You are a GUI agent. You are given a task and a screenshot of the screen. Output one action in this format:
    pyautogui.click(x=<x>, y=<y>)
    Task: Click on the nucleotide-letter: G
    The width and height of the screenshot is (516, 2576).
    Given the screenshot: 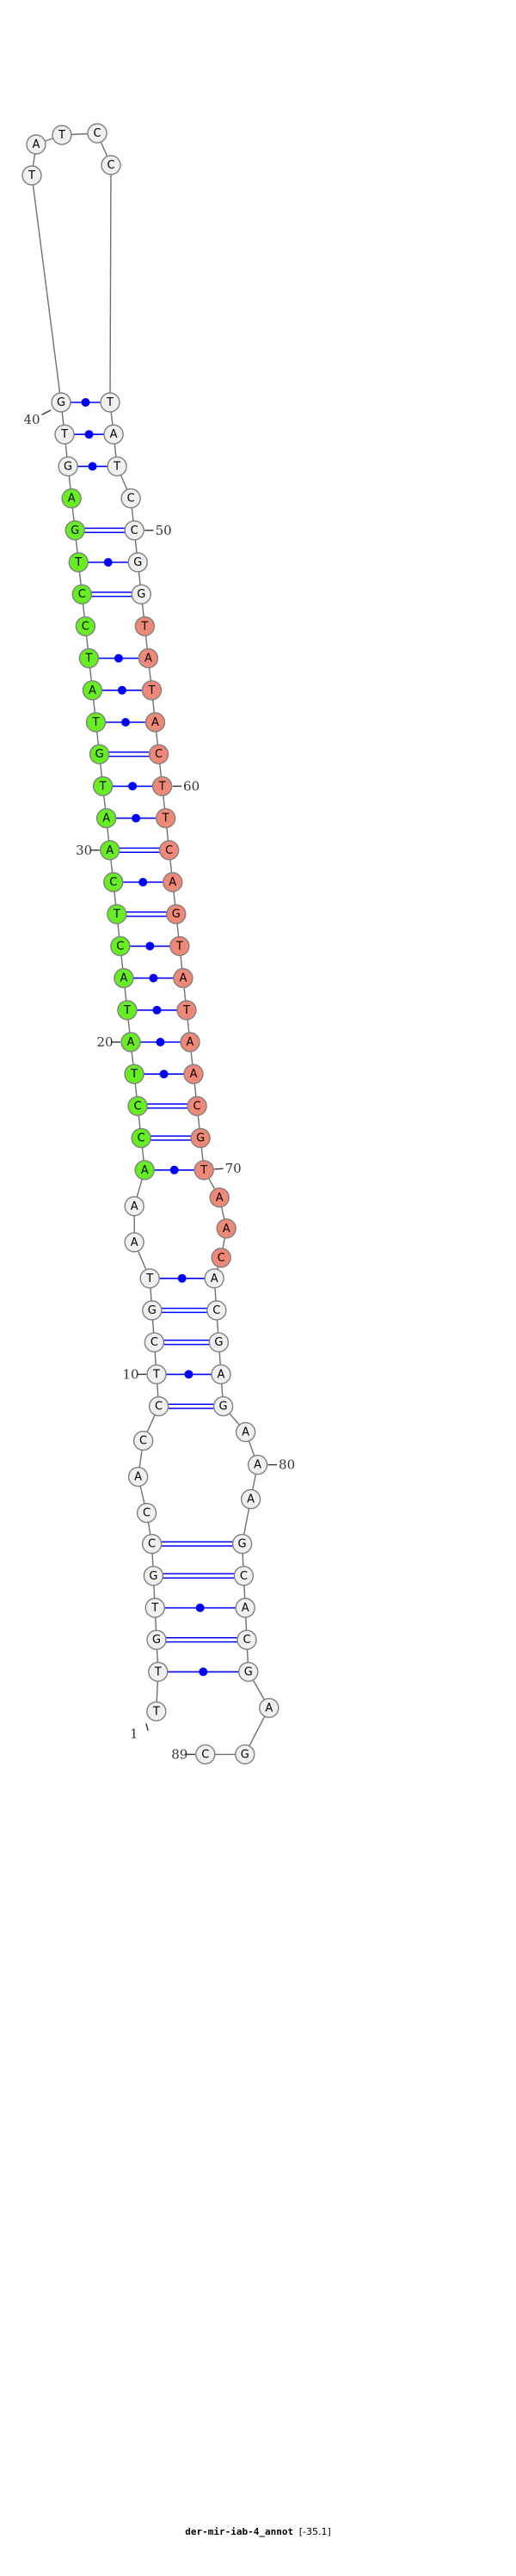 What is the action you would take?
    pyautogui.click(x=242, y=1545)
    